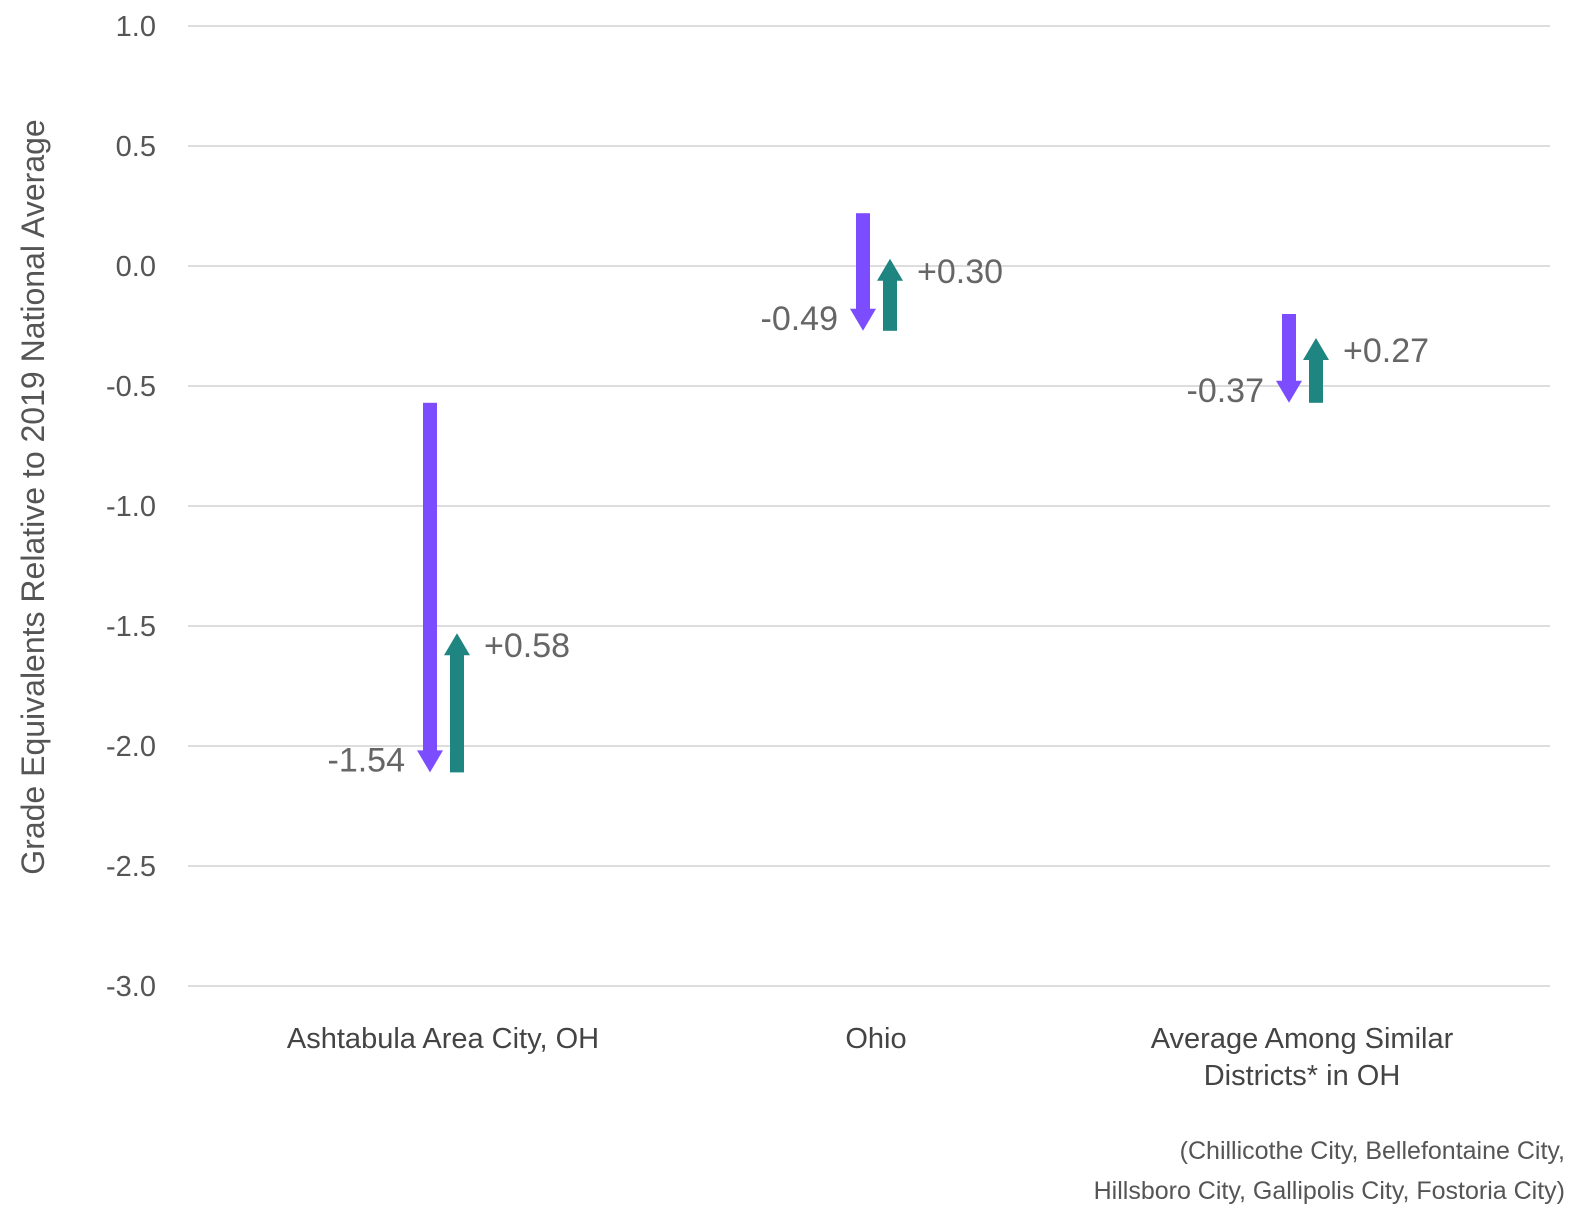  What do you see at coordinates (1302, 1039) in the screenshot?
I see `category-label: Average Among Similar` at bounding box center [1302, 1039].